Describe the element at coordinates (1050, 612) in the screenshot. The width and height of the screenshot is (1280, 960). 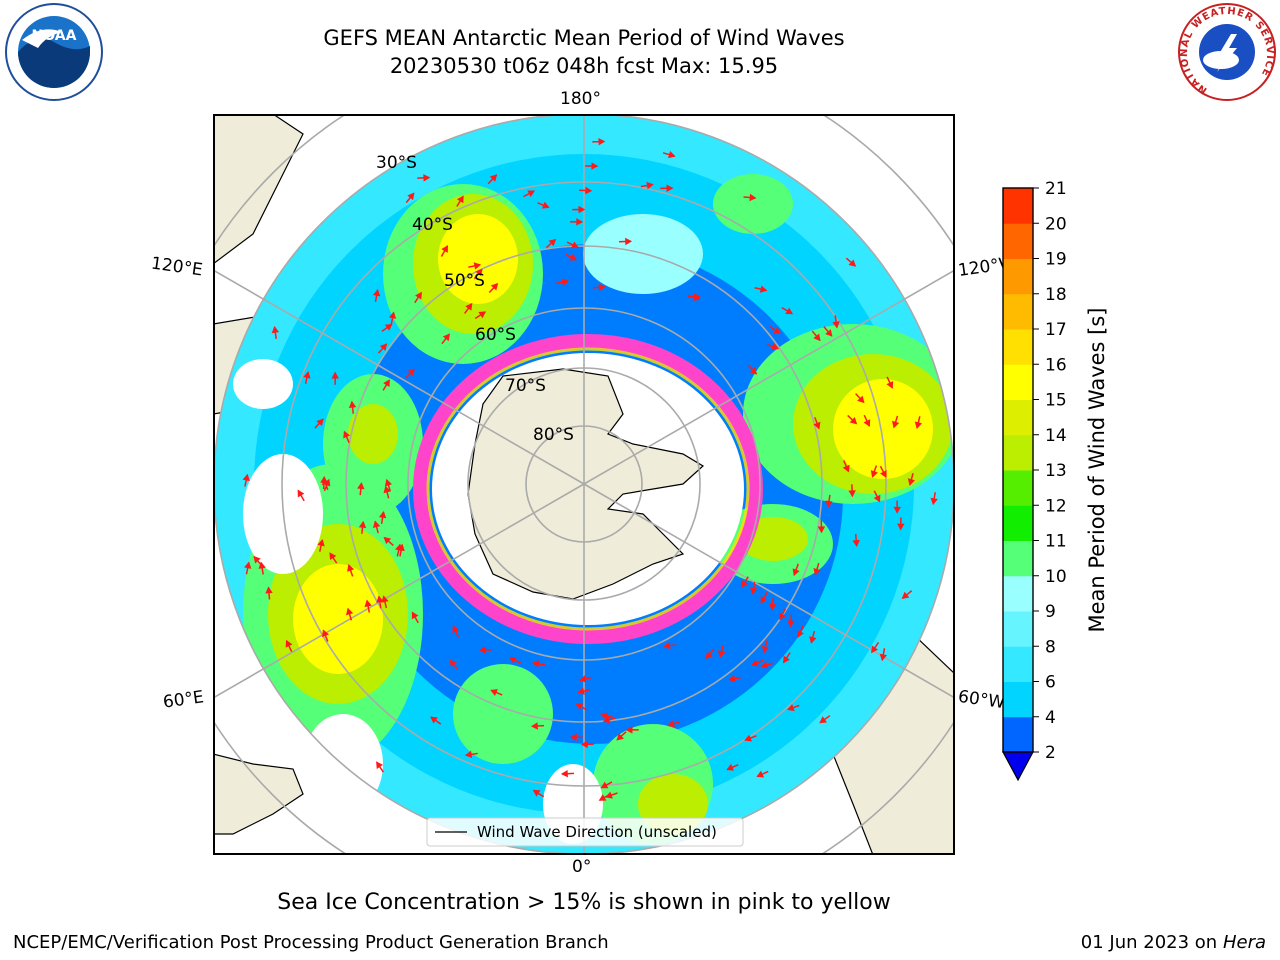
I see `colorbar-tick-label: 9` at that location.